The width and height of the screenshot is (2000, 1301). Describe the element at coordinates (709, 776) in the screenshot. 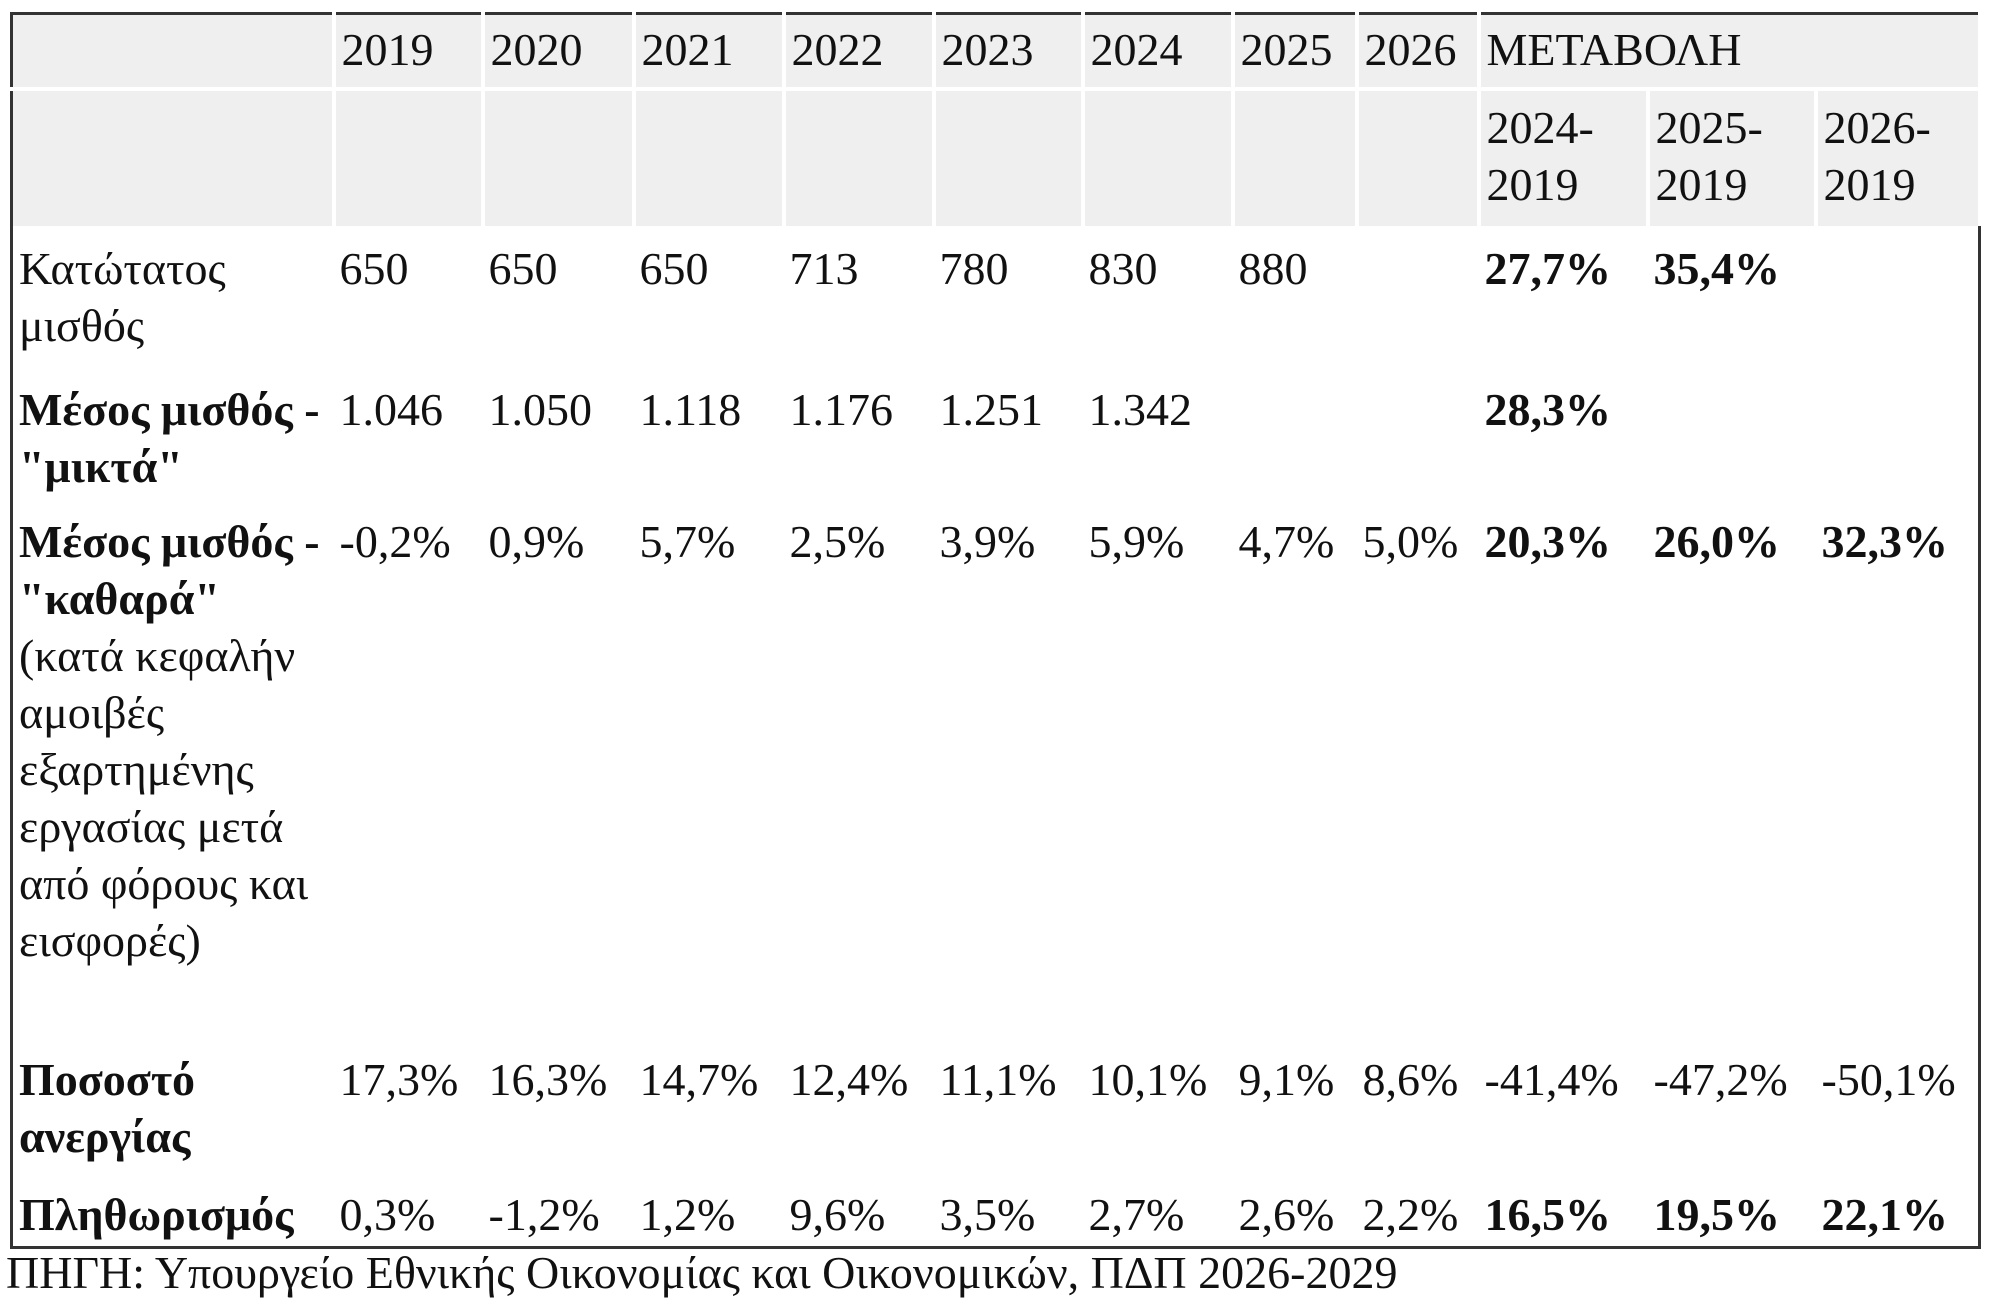

I see `value-cell: 5,7%` at that location.